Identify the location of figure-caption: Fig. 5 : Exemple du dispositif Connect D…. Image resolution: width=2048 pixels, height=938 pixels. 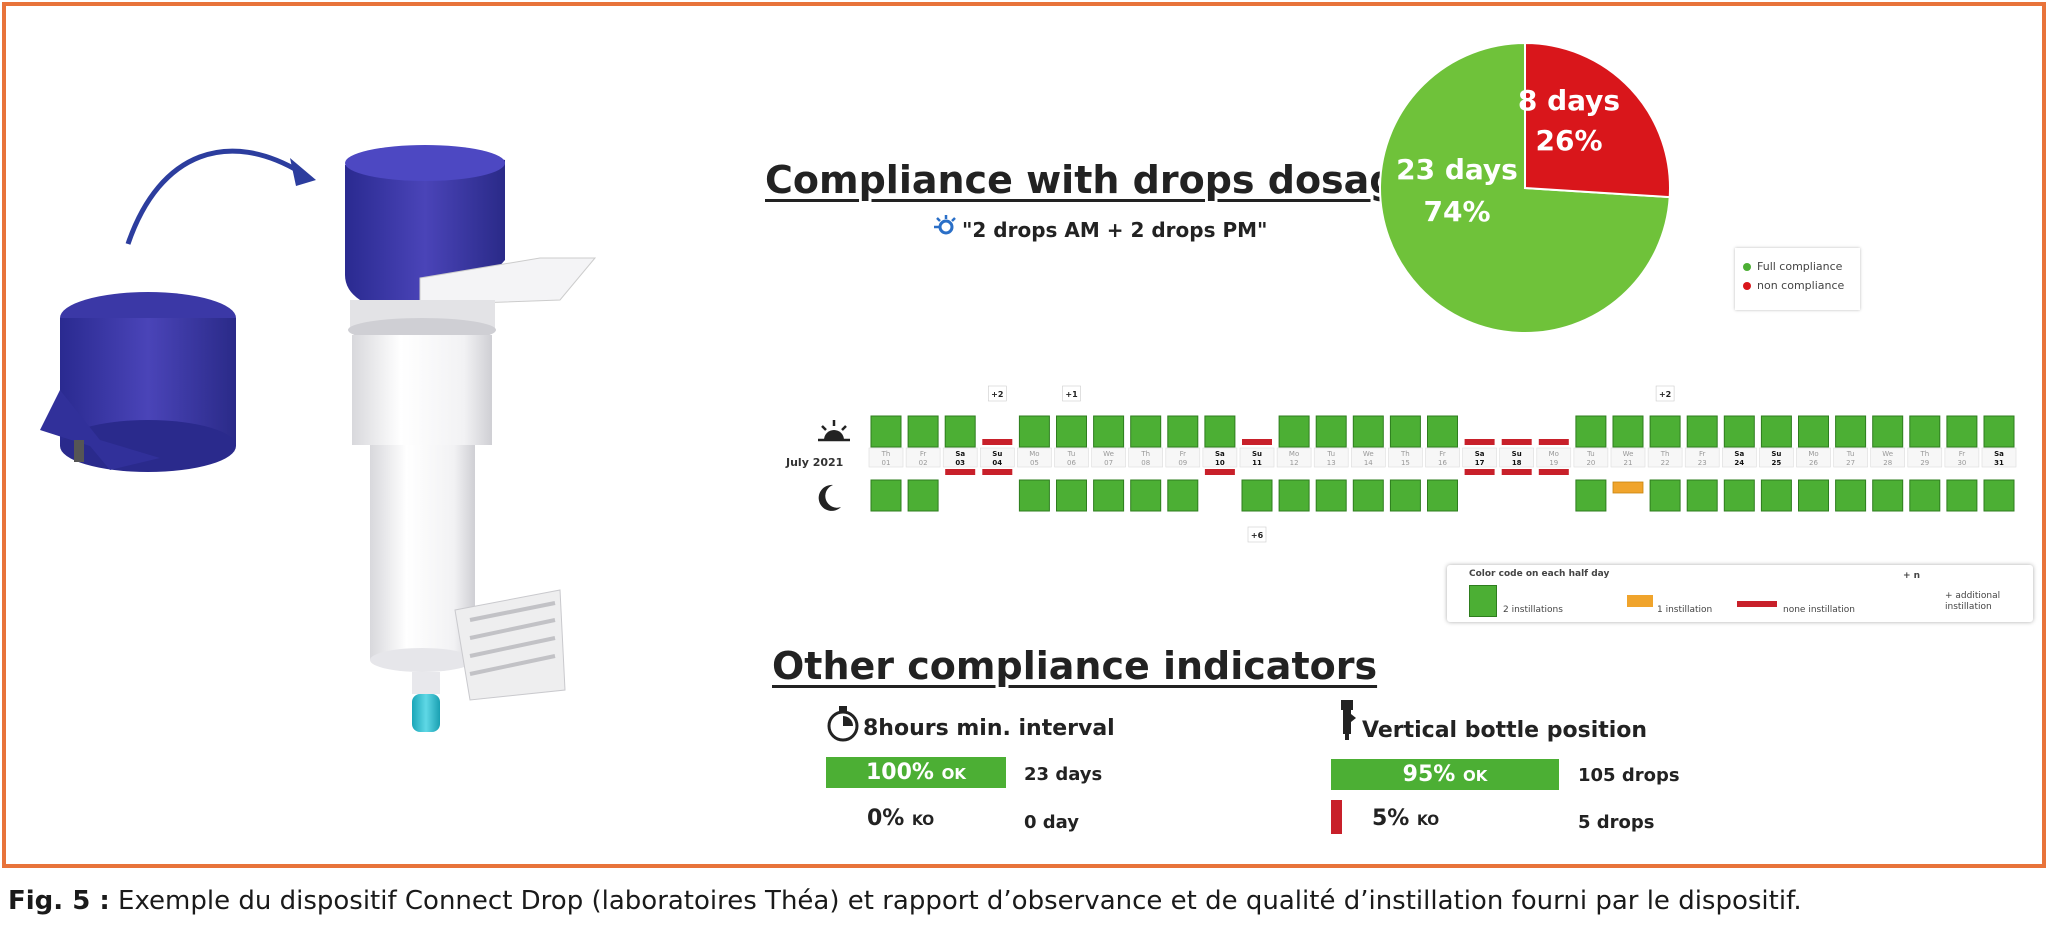
(905, 901).